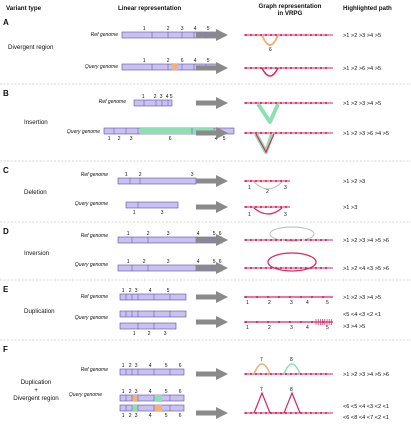 This screenshot has height=440, width=411. Describe the element at coordinates (36, 398) in the screenshot. I see `variant-type-f-line3: Divergent region` at that location.